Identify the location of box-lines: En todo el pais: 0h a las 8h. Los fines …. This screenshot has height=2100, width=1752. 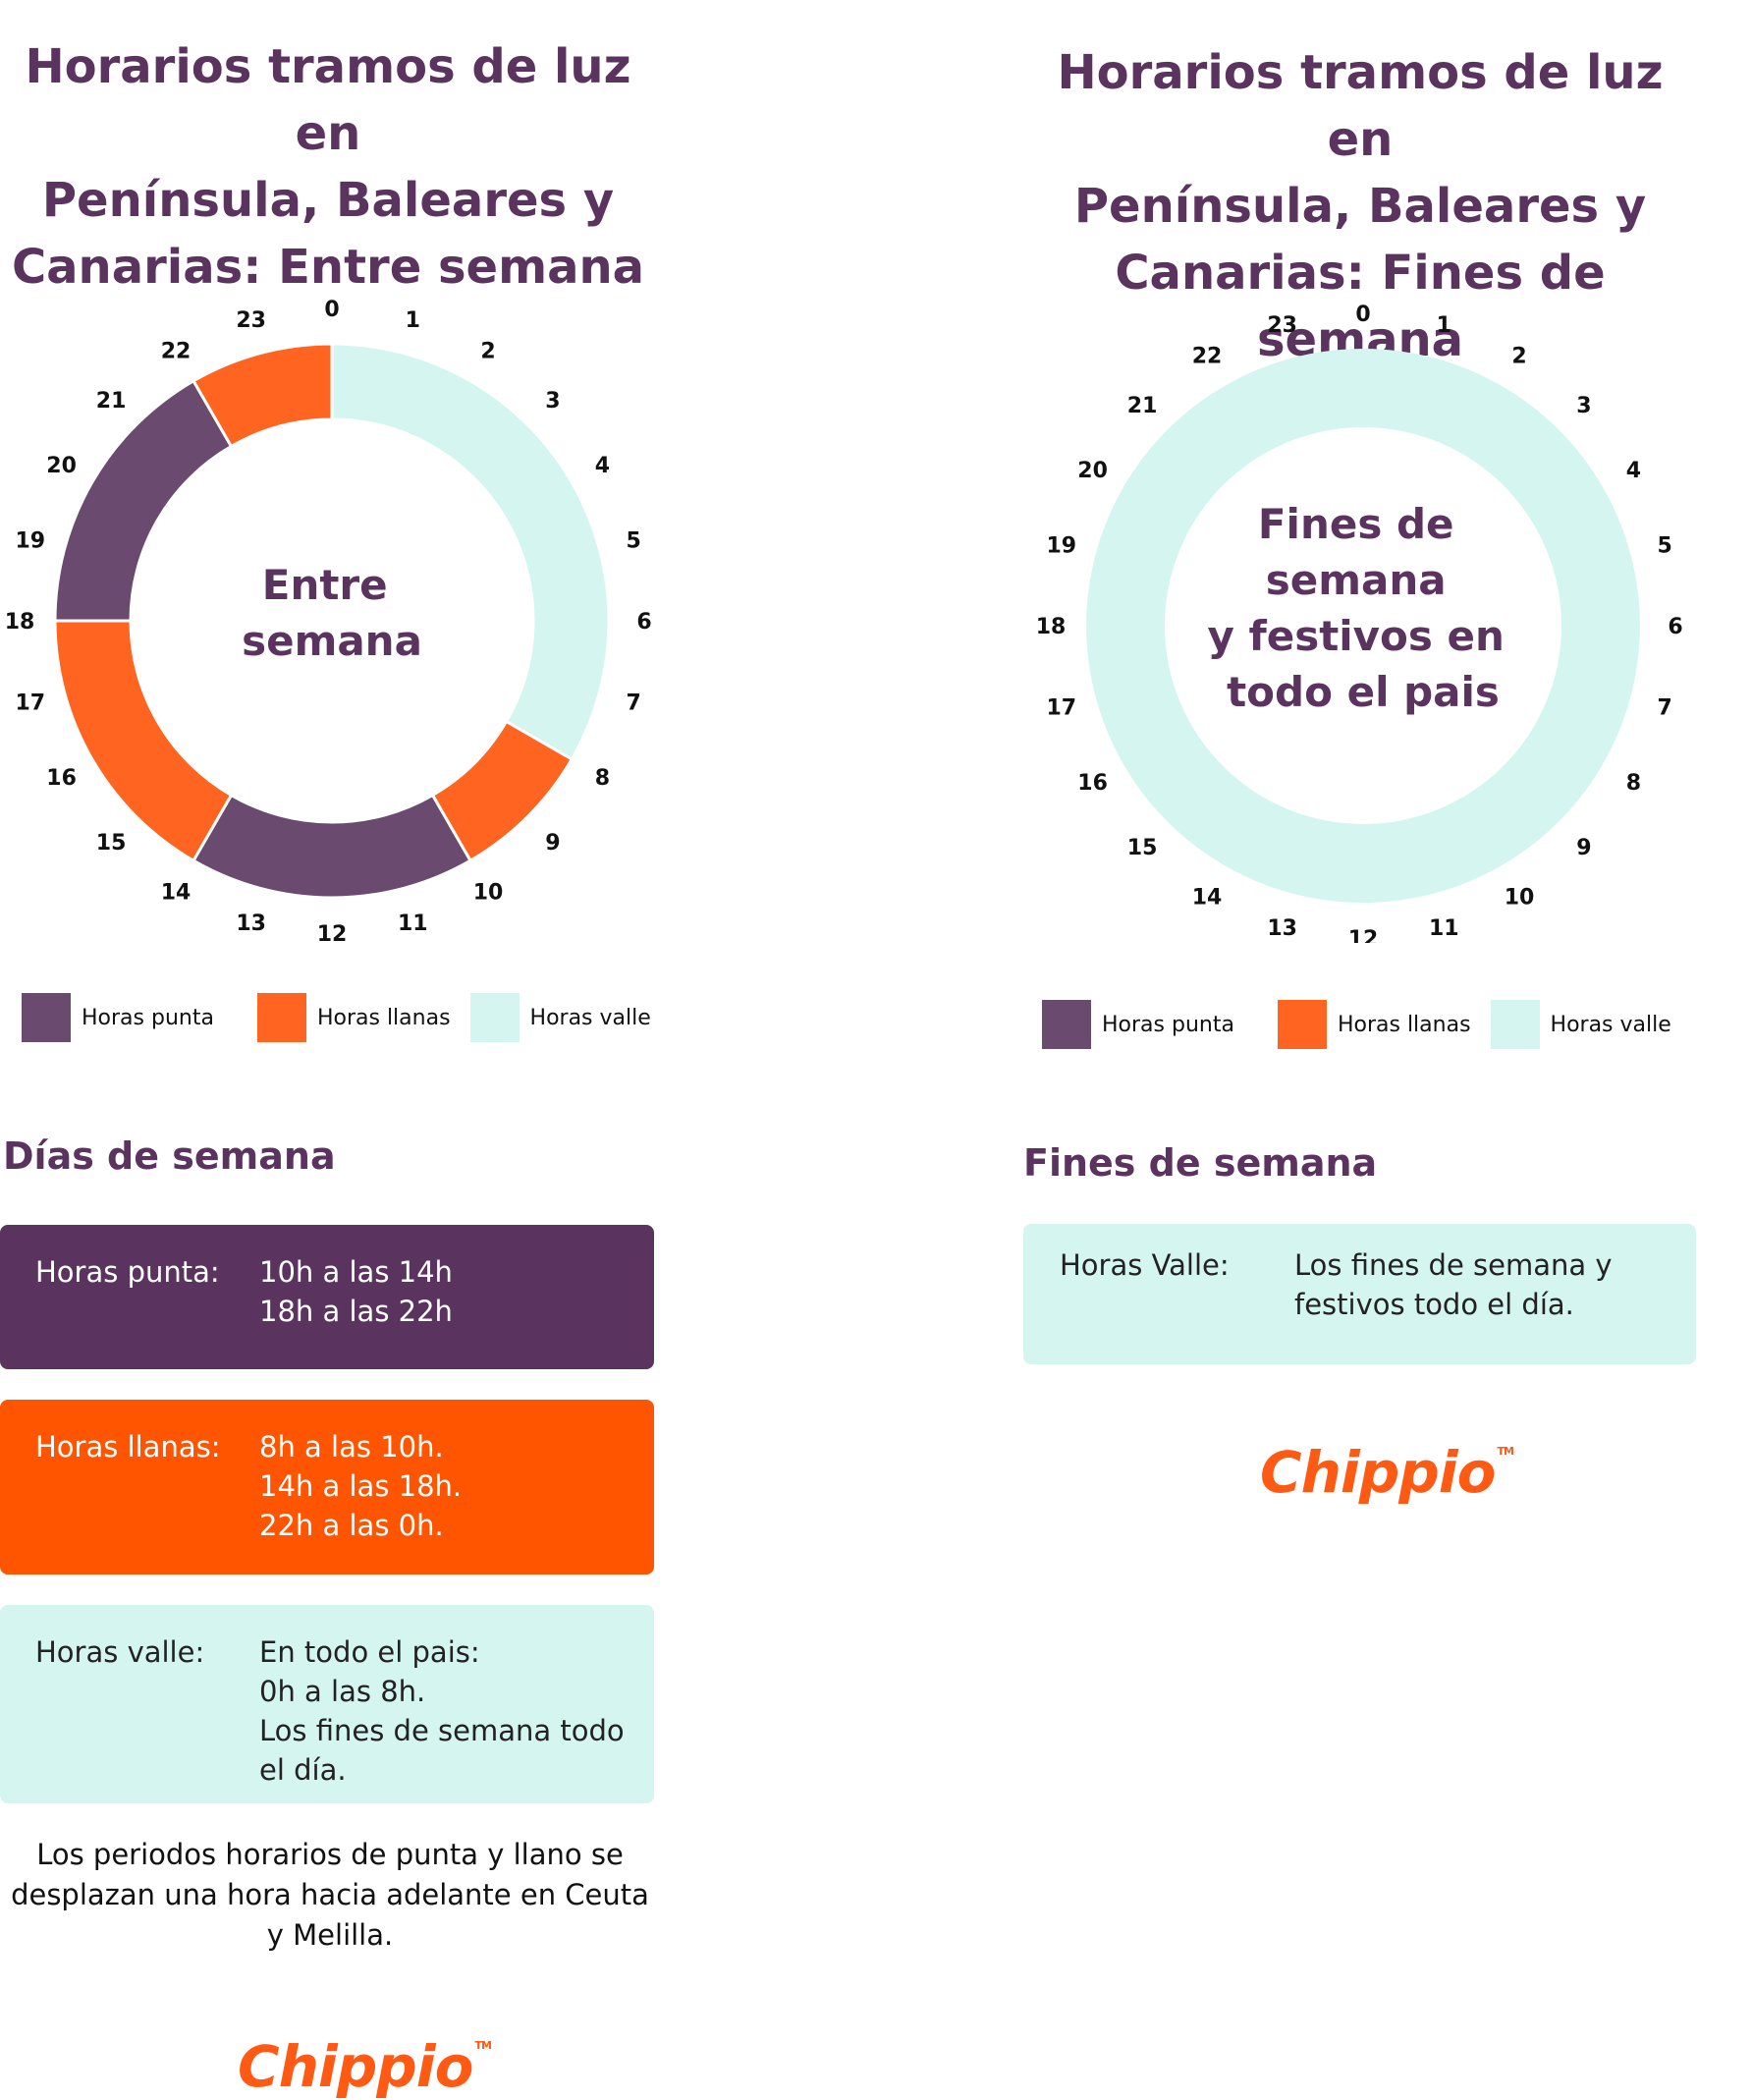
(442, 1711).